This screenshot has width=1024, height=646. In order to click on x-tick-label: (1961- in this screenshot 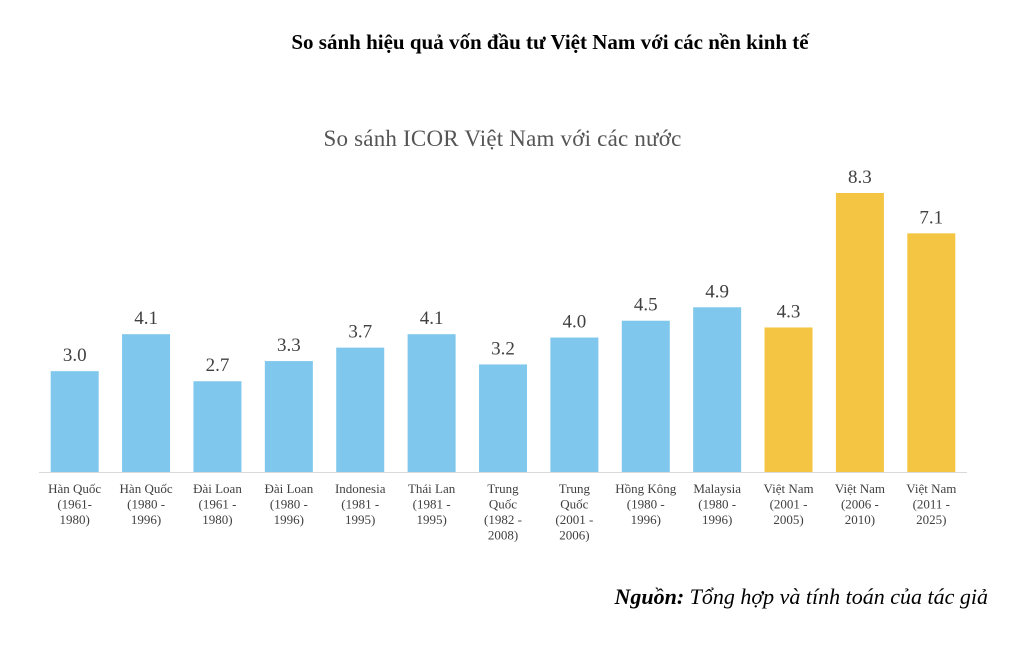, I will do `click(74, 504)`.